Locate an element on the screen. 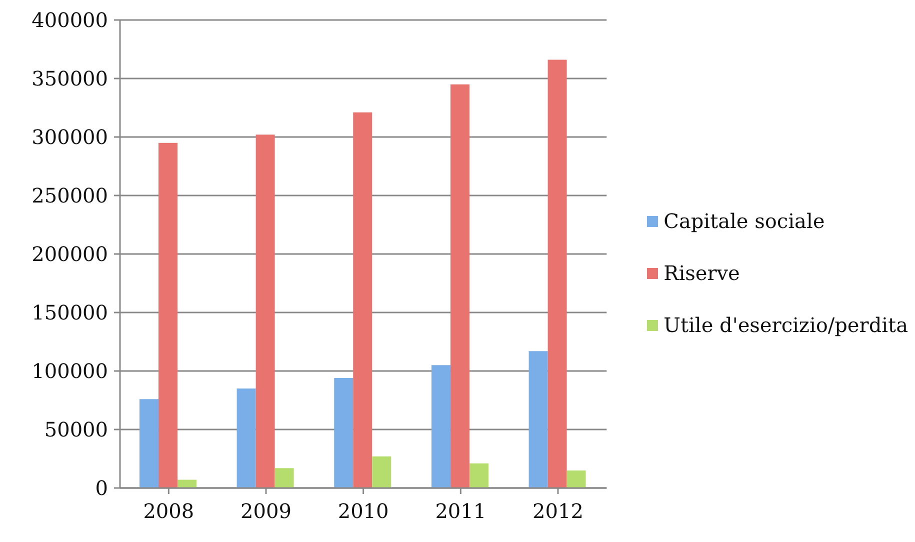  x-tick-label: 2008 is located at coordinates (168, 511).